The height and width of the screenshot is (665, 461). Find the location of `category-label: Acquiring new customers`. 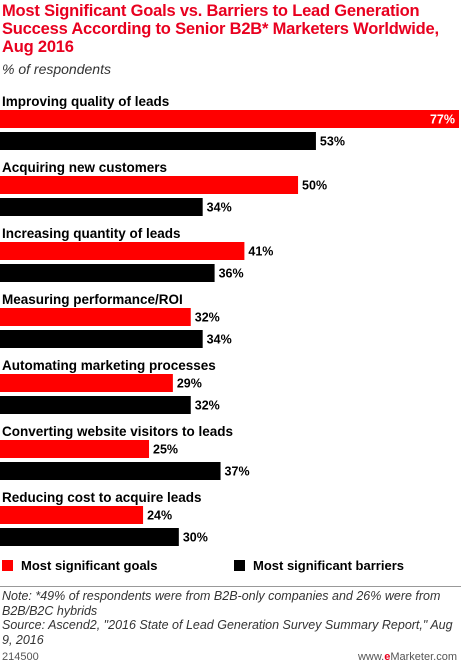

category-label: Acquiring new customers is located at coordinates (84, 167).